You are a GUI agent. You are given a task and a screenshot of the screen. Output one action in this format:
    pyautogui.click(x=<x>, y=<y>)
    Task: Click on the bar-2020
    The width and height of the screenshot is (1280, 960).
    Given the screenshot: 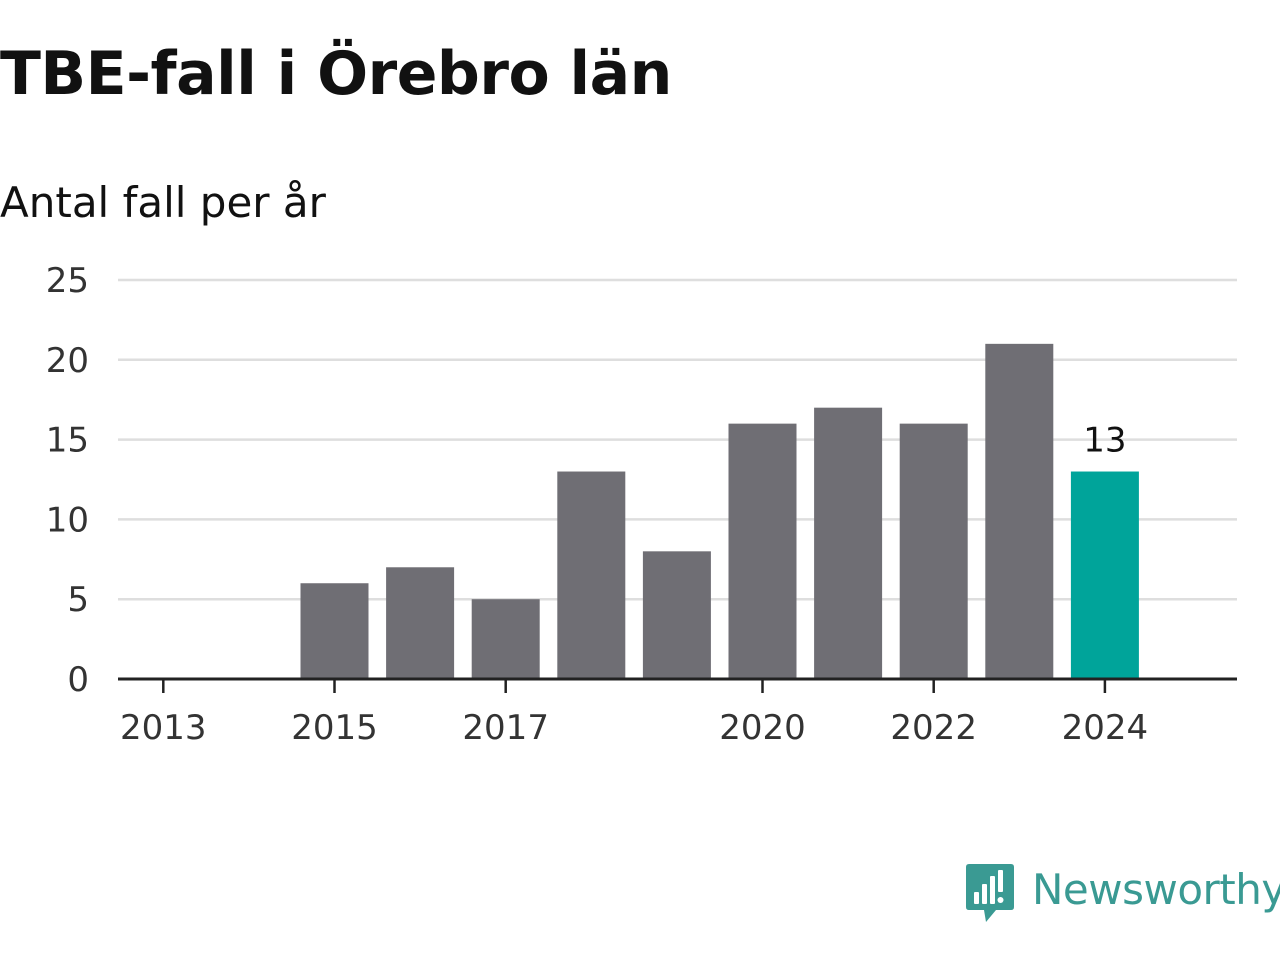 What is the action you would take?
    pyautogui.click(x=762, y=551)
    